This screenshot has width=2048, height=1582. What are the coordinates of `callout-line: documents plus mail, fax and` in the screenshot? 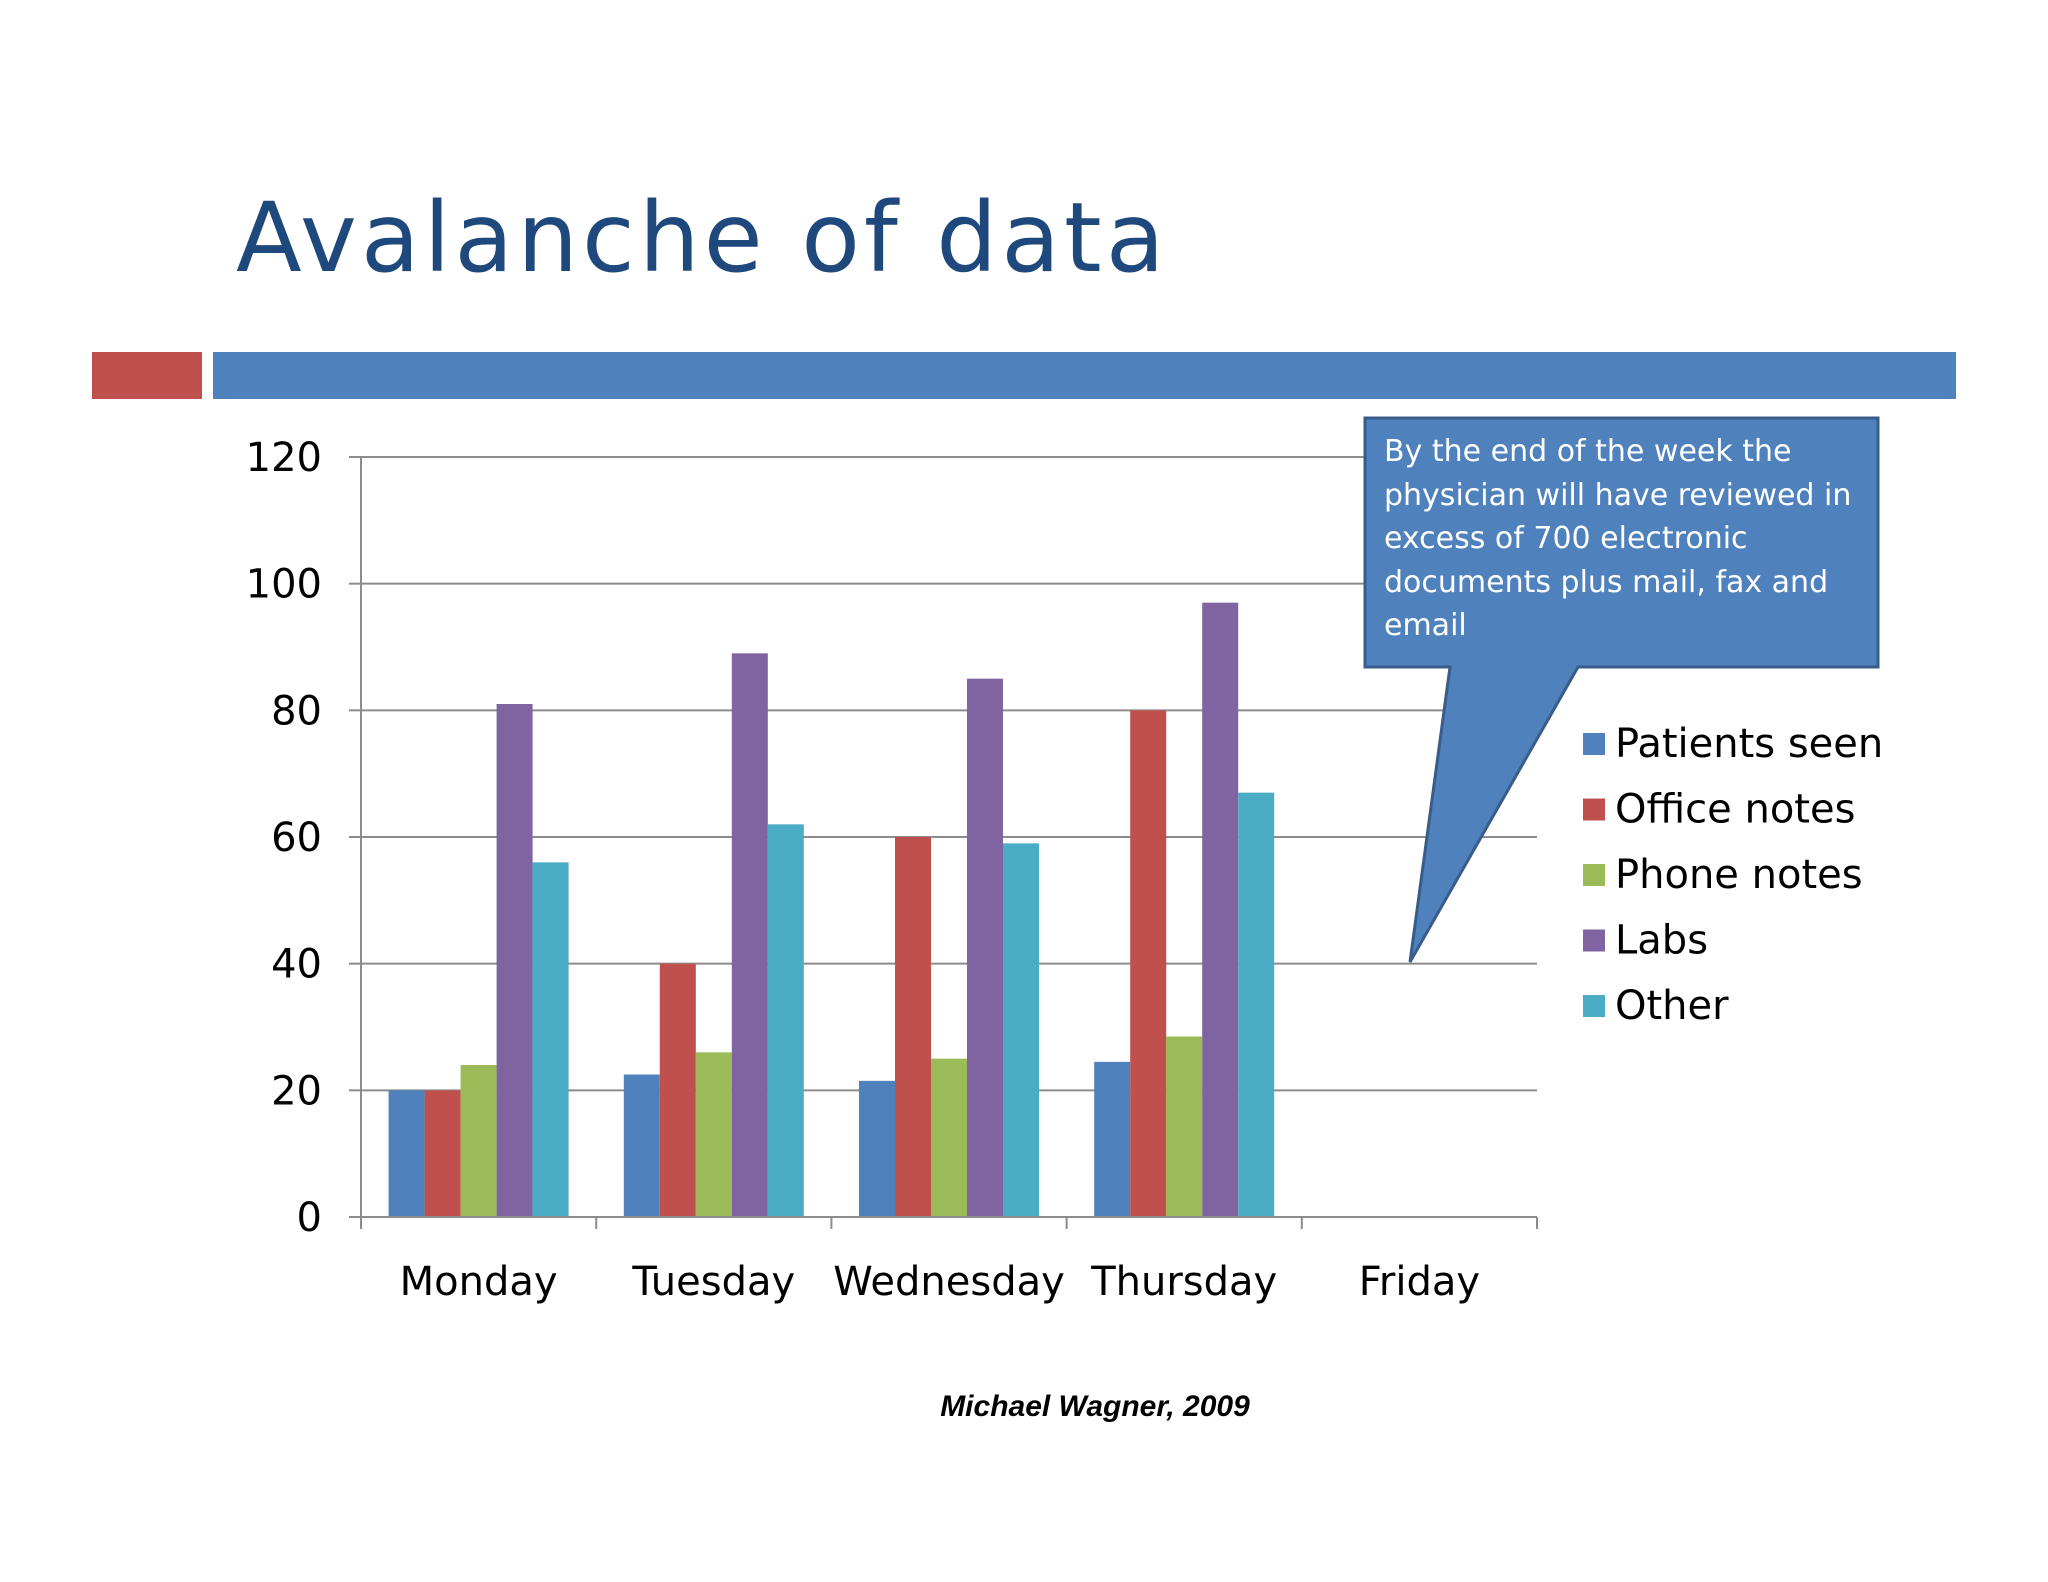 It's located at (1606, 582).